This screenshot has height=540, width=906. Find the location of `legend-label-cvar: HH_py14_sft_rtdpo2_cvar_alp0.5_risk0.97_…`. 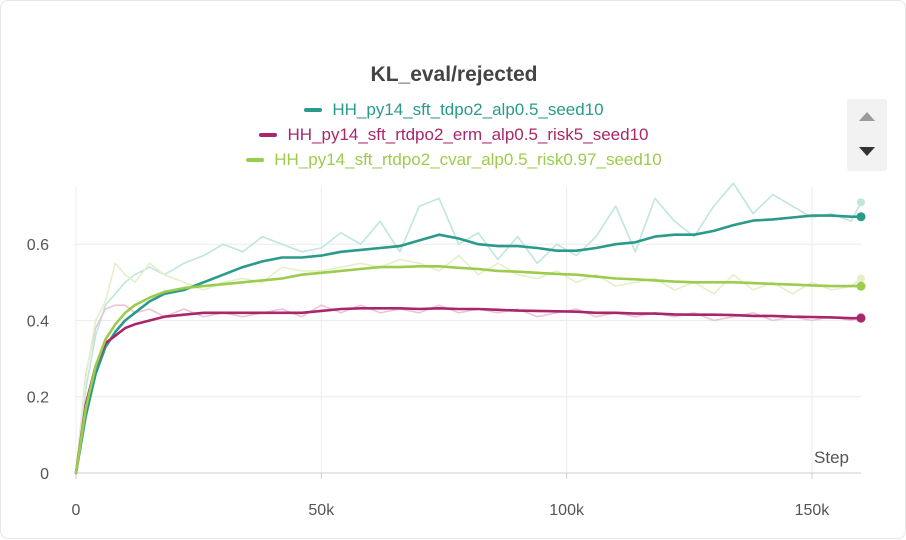

legend-label-cvar: HH_py14_sft_rtdpo2_cvar_alp0.5_risk0.97_… is located at coordinates (468, 159).